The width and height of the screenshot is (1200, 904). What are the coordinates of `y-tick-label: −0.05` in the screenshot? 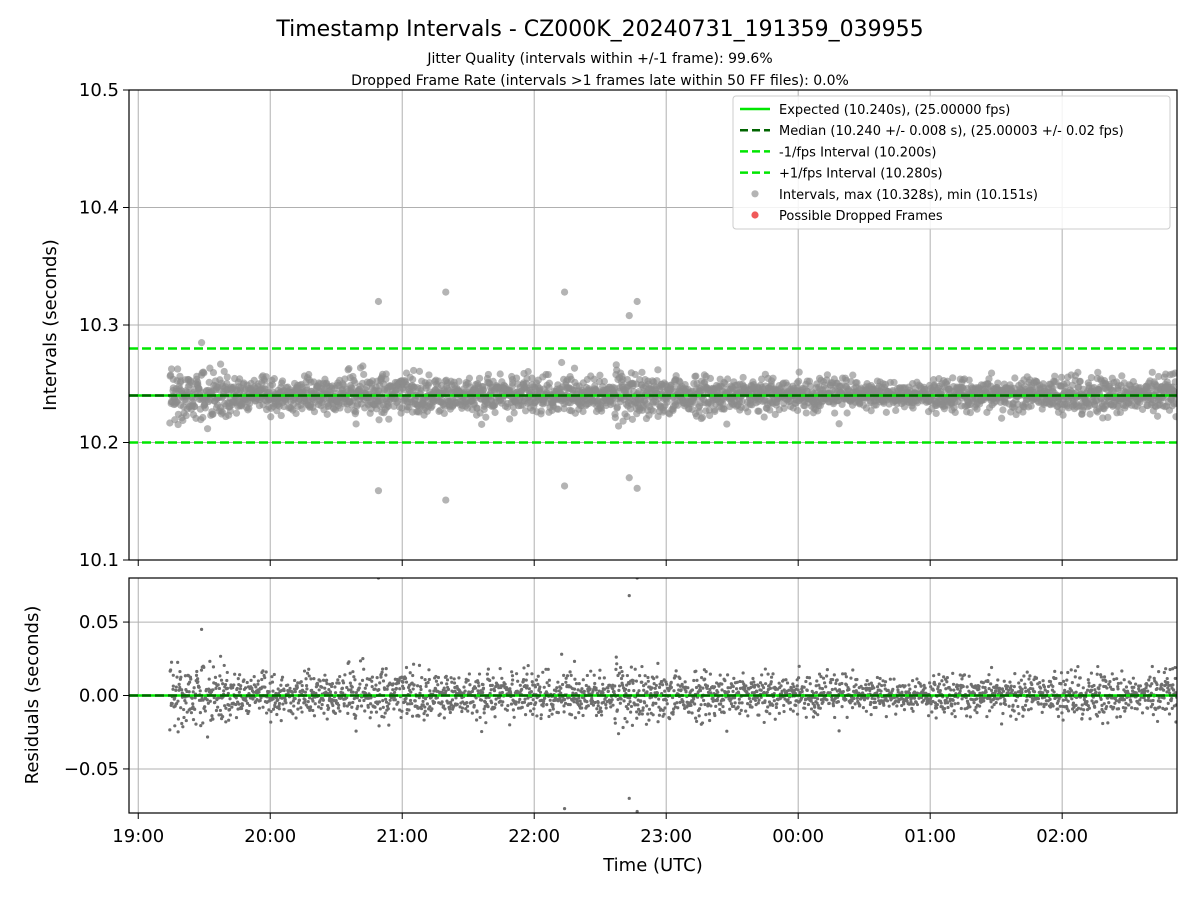 It's located at (91, 769).